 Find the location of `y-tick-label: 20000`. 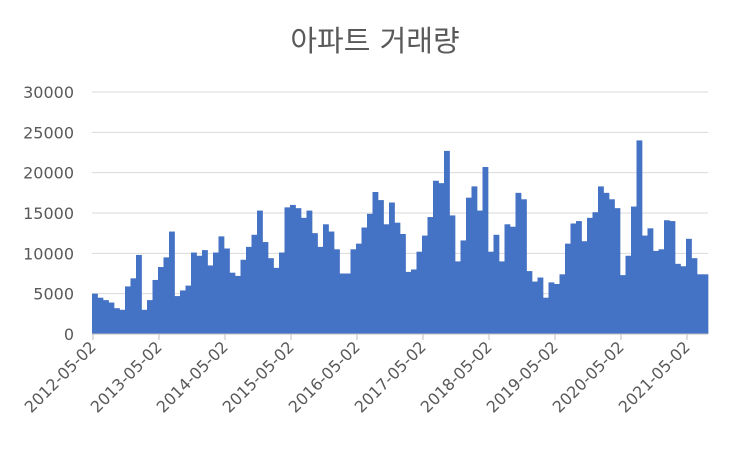

y-tick-label: 20000 is located at coordinates (48, 173).